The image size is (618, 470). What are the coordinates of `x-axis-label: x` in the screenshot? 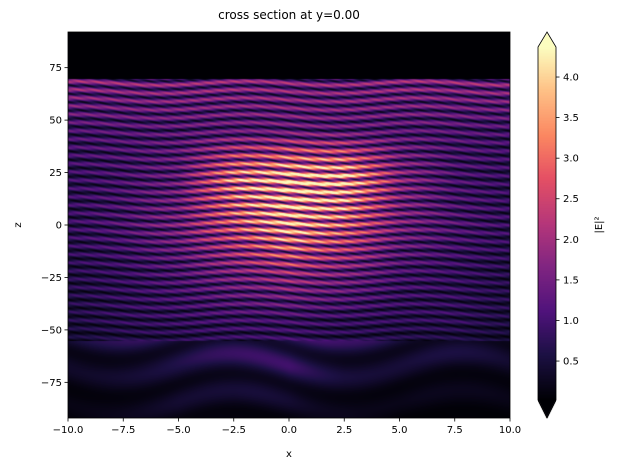 It's located at (289, 454).